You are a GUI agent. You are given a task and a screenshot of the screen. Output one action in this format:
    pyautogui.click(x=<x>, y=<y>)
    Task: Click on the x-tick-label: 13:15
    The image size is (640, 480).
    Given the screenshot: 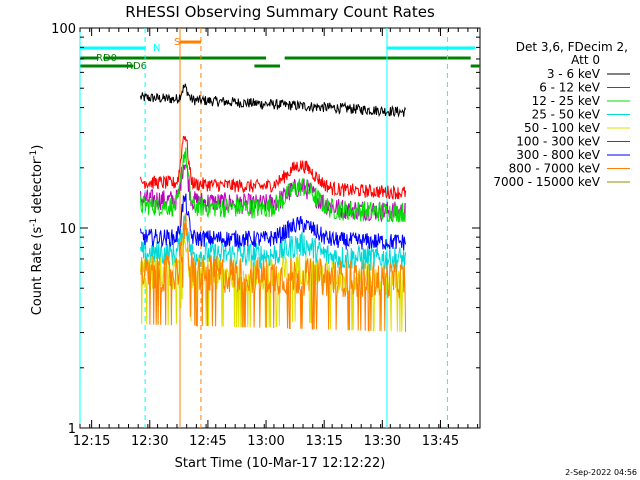 What is the action you would take?
    pyautogui.click(x=323, y=441)
    